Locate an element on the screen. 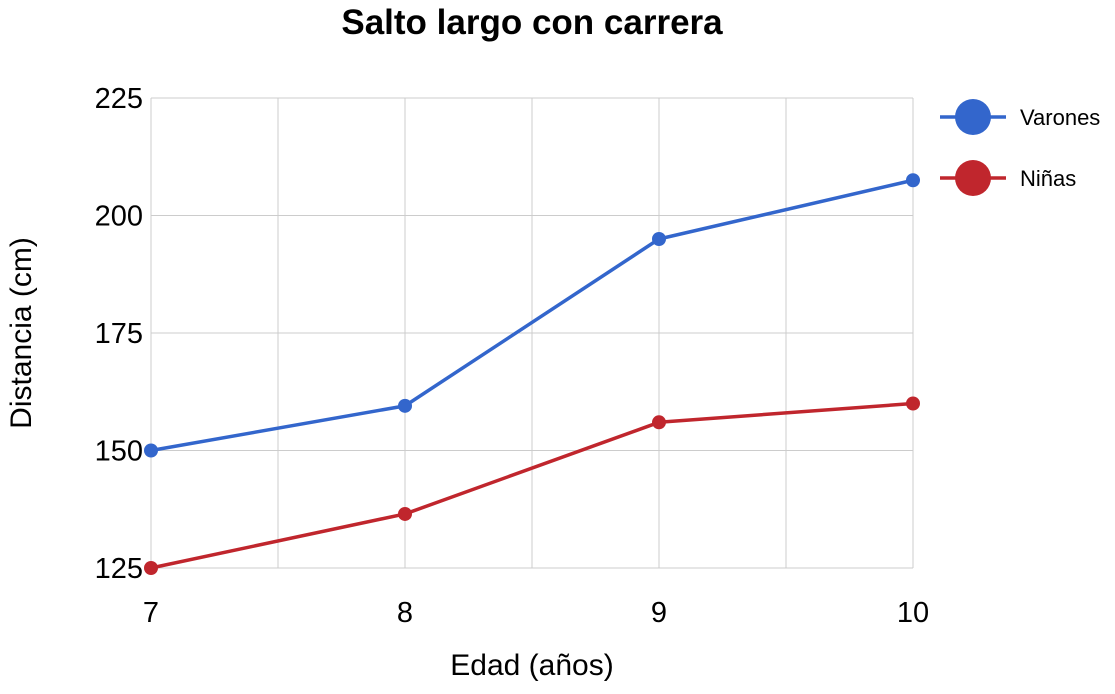  chart-title: Salto largo con carrera is located at coordinates (532, 22).